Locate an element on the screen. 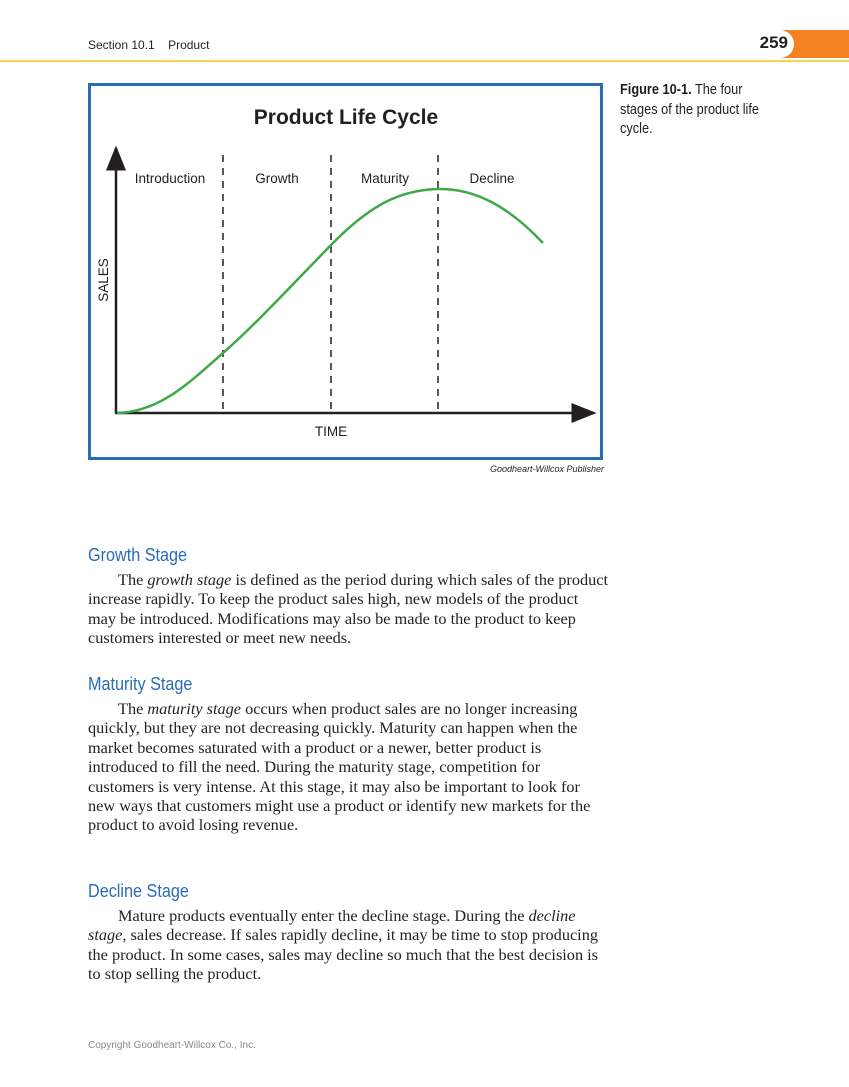  header-rule is located at coordinates (424, 61).